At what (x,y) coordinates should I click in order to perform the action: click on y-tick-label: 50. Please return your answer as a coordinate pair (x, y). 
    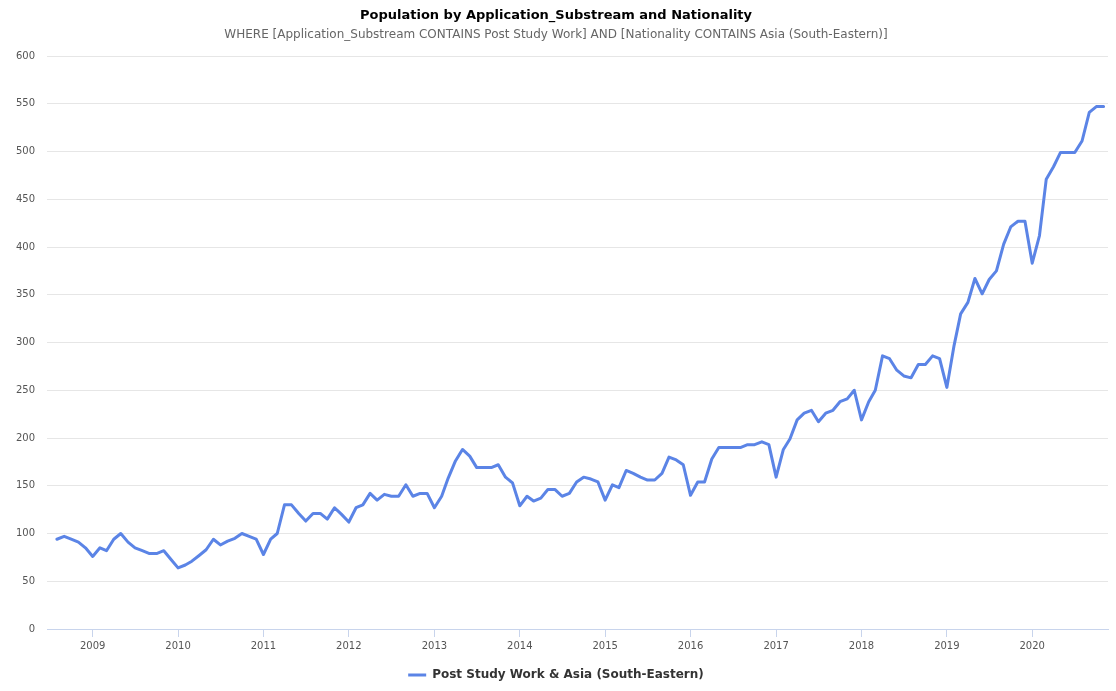
    Looking at the image, I should click on (29, 580).